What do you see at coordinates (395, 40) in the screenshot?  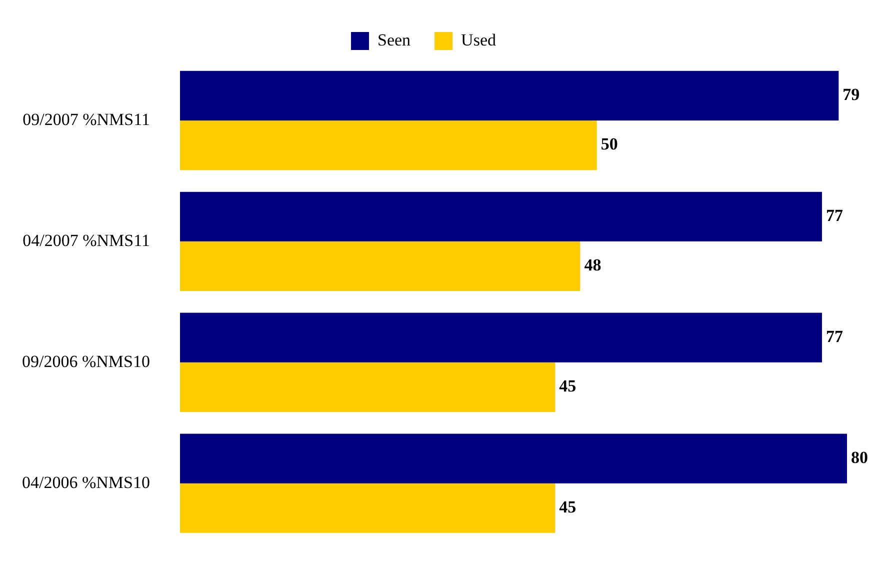 I see `legend-label: Seen` at bounding box center [395, 40].